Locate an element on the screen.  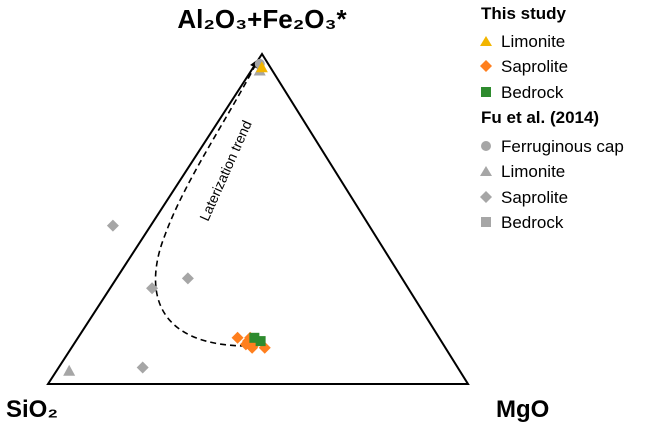
legend-heading-fu-et-al: Fu et al. (2014) is located at coordinates (540, 117).